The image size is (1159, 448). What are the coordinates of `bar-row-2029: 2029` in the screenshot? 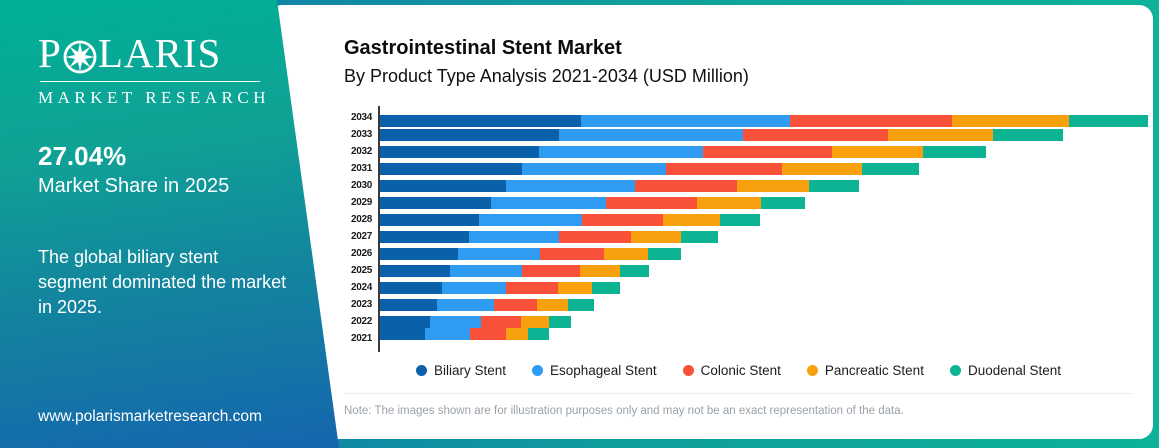 It's located at (738, 202).